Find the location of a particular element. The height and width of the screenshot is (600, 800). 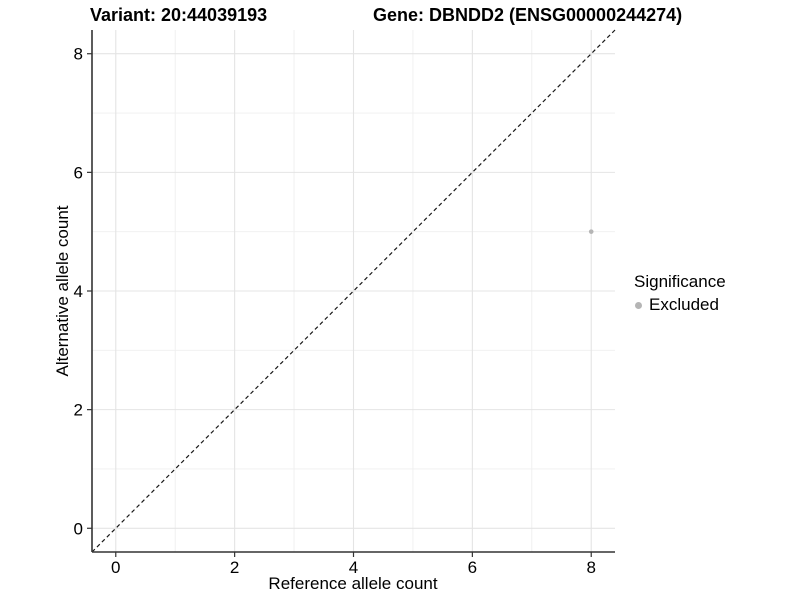

y-tick-label: 6 is located at coordinates (78, 172).